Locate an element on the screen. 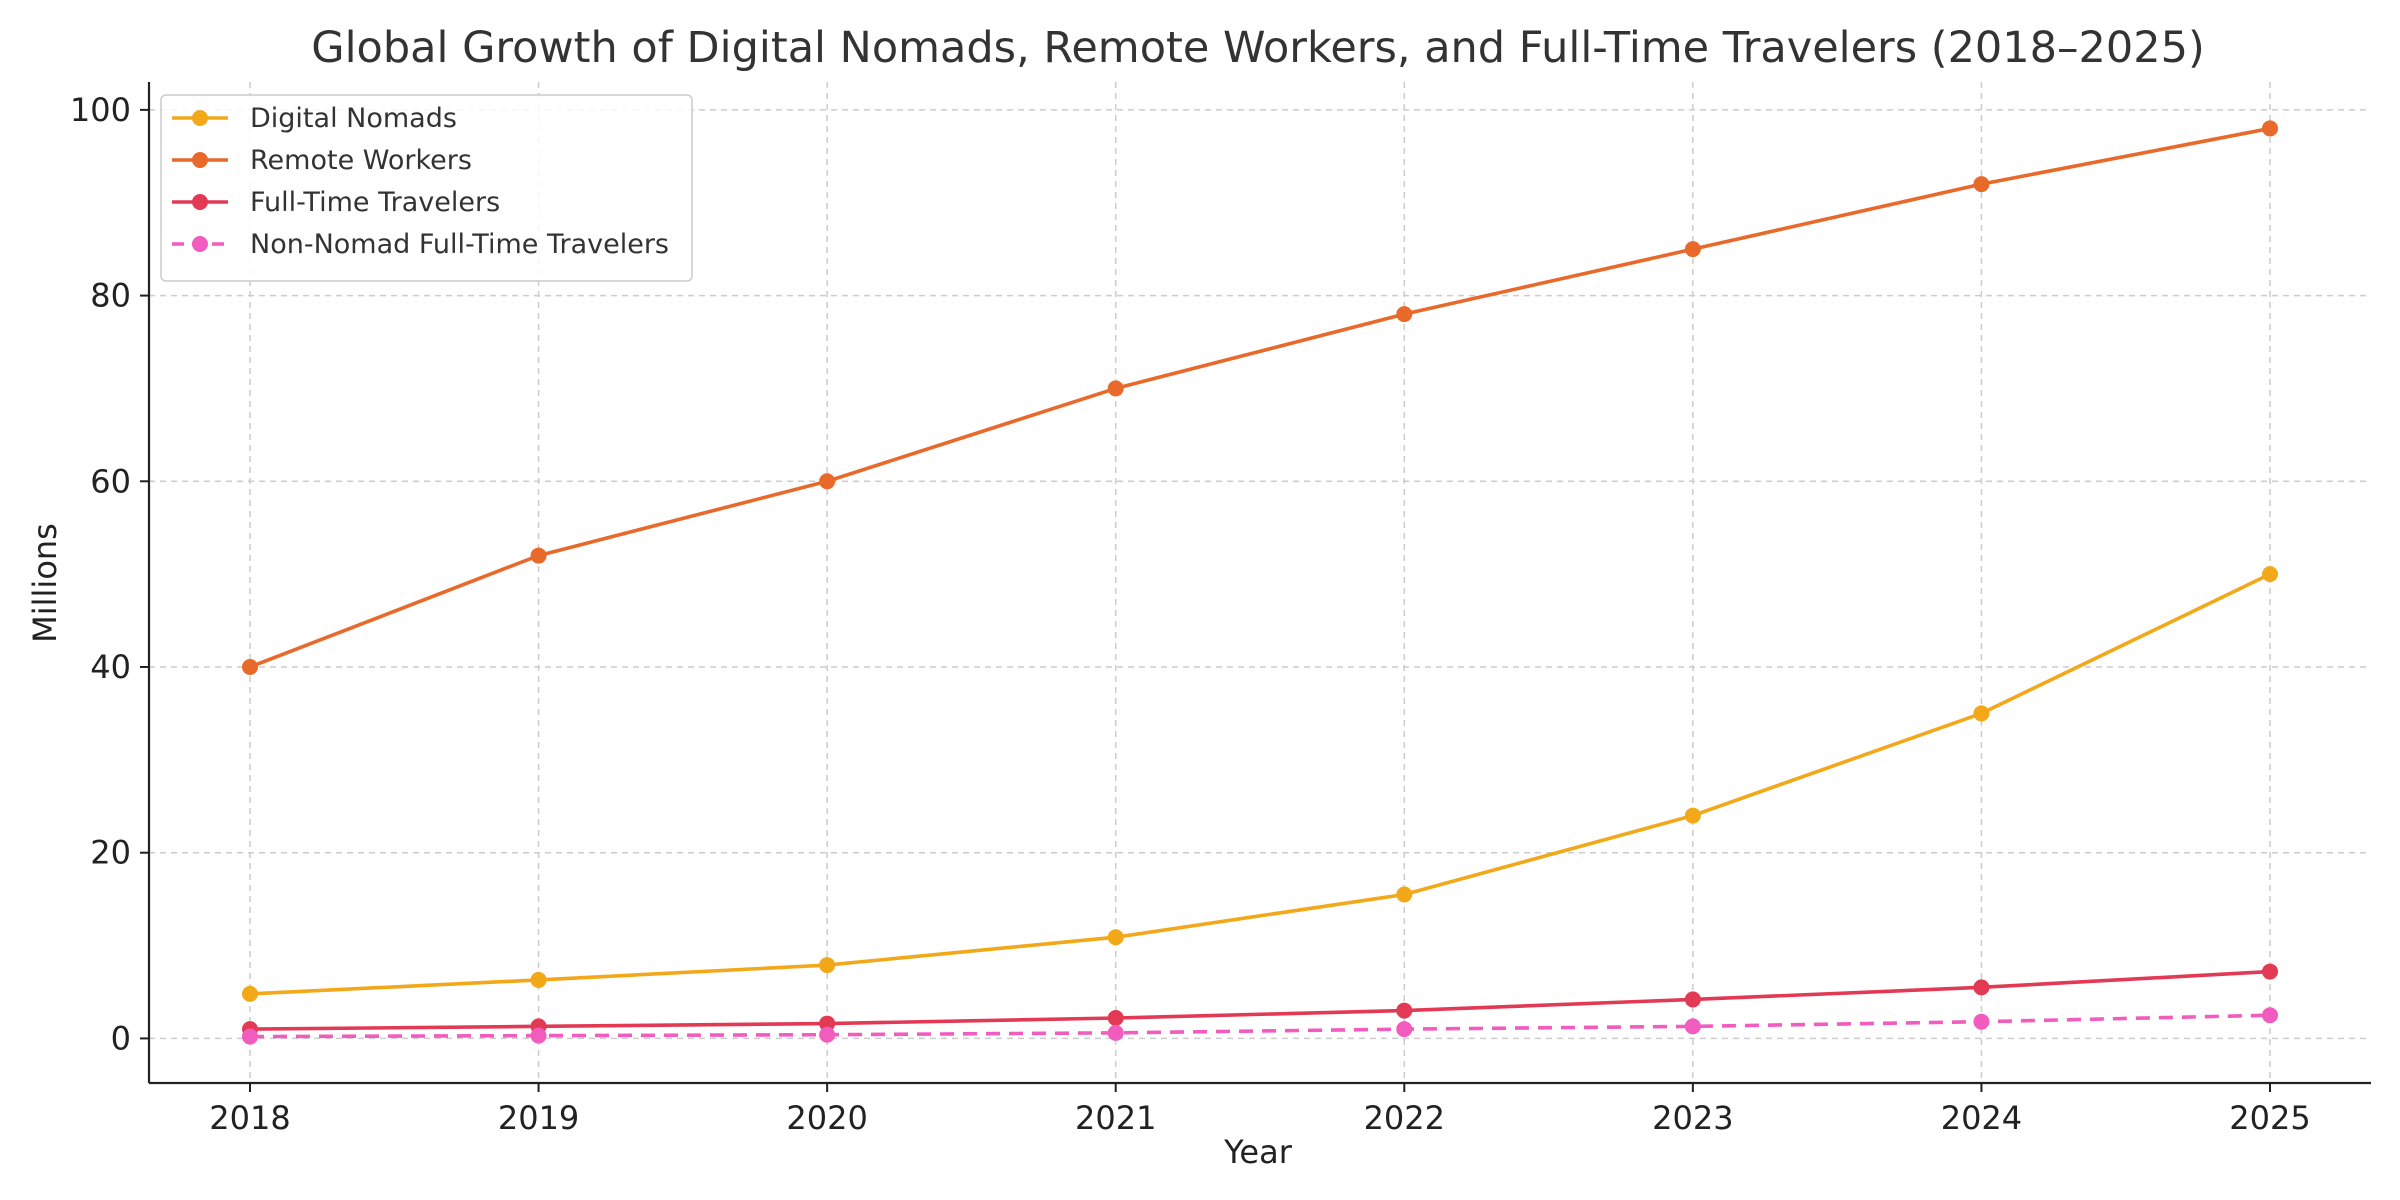 This screenshot has height=1200, width=2400. legend-item: Non-Nomad Full-Time Travelers is located at coordinates (420, 244).